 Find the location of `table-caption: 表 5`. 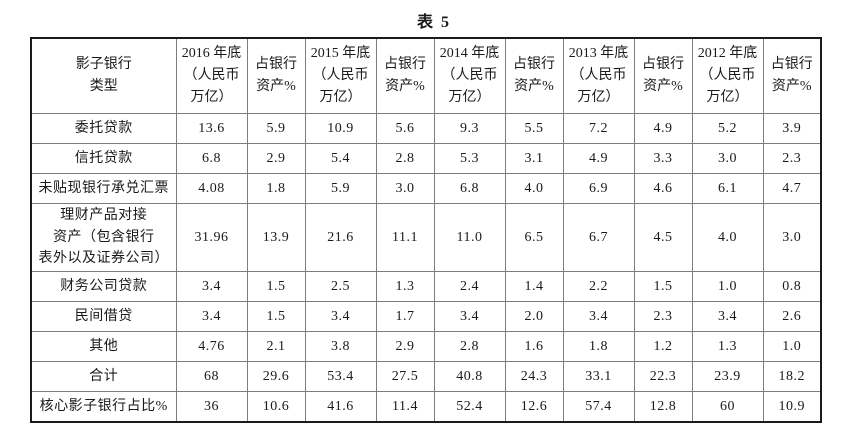

table-caption: 表 5 is located at coordinates (433, 22).